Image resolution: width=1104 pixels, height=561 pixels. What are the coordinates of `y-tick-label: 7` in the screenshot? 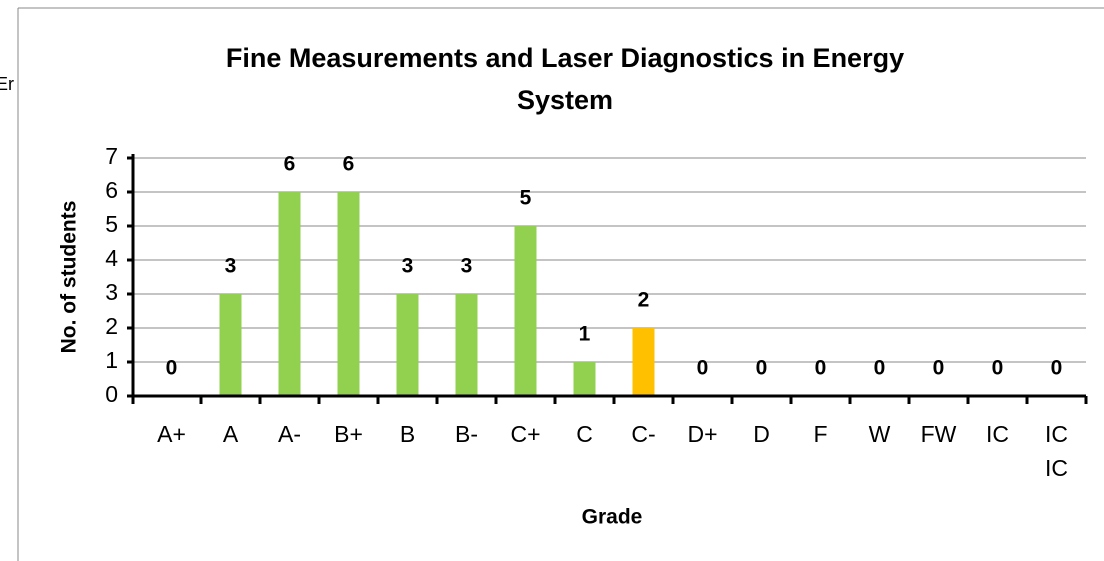 It's located at (111, 156).